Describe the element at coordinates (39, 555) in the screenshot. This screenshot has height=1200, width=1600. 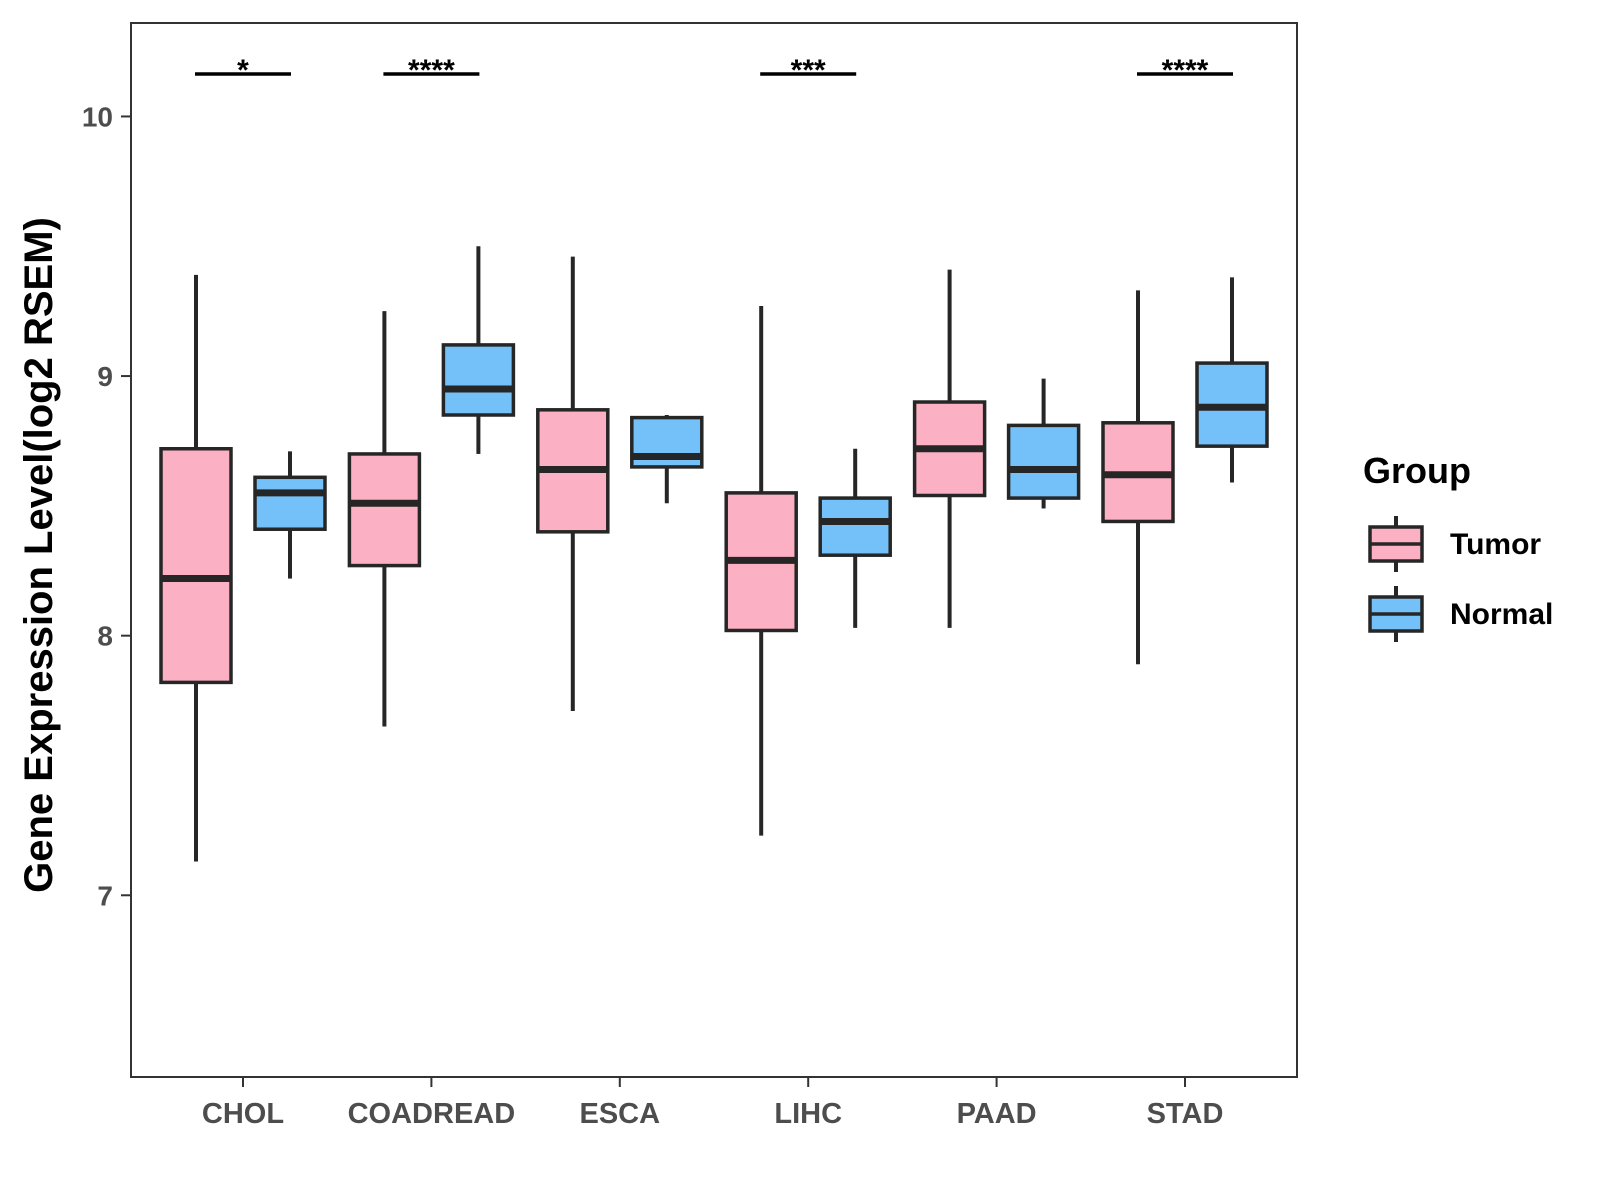
I see `y-axis-title: Gene Expression Level(log2 RSEM)` at that location.